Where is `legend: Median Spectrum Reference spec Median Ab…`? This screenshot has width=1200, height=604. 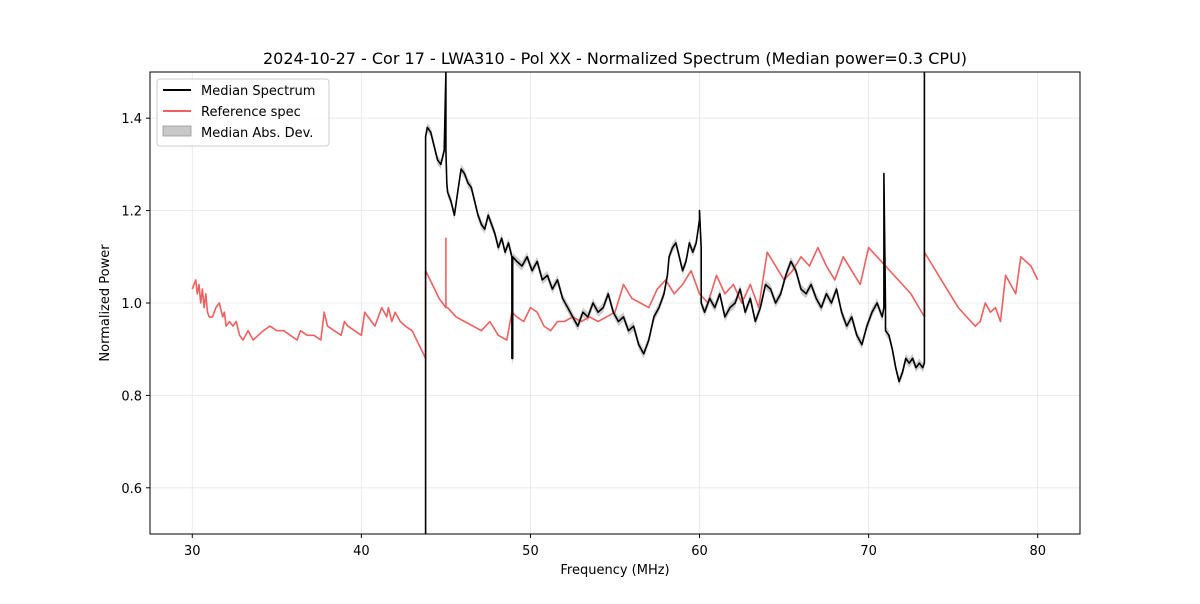
legend: Median Spectrum Reference spec Median Ab… is located at coordinates (243, 112).